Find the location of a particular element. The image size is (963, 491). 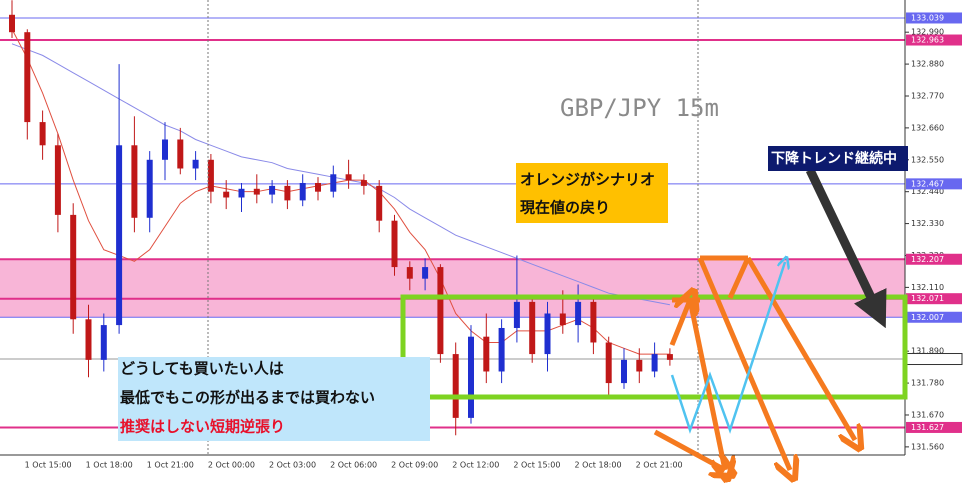

note-text: 最低でもこの形が出るまでは買わない is located at coordinates (247, 398).